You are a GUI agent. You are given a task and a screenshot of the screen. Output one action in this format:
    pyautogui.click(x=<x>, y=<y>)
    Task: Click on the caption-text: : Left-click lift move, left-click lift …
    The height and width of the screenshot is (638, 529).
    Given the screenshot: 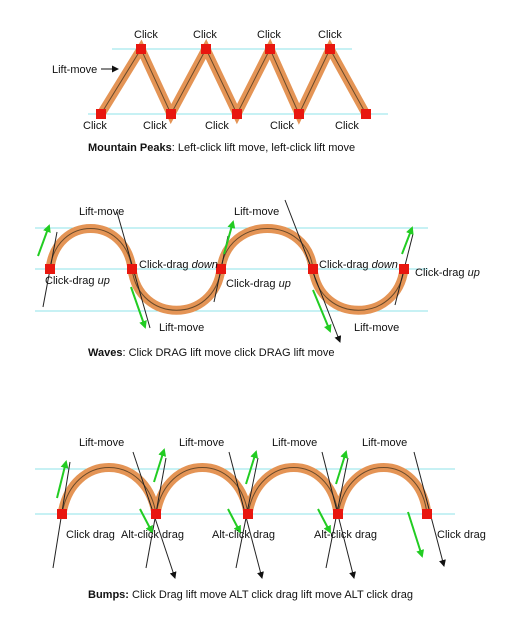 What is the action you would take?
    pyautogui.click(x=263, y=148)
    